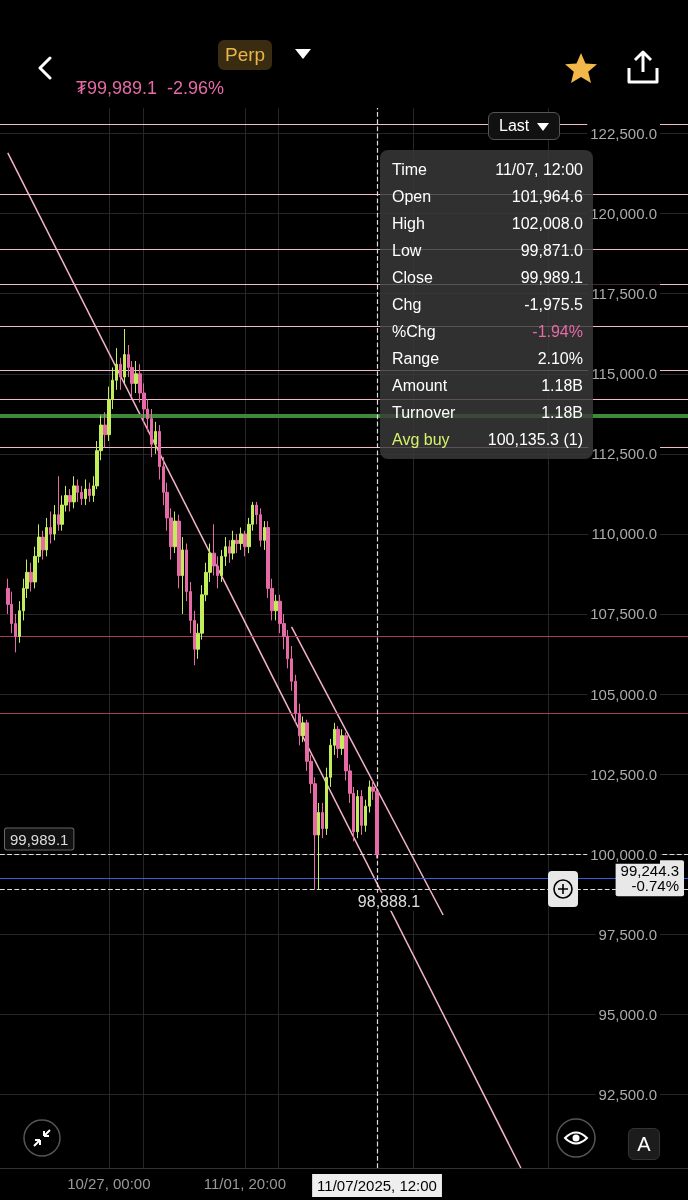  What do you see at coordinates (407, 305) in the screenshot?
I see `annotation: Chg` at bounding box center [407, 305].